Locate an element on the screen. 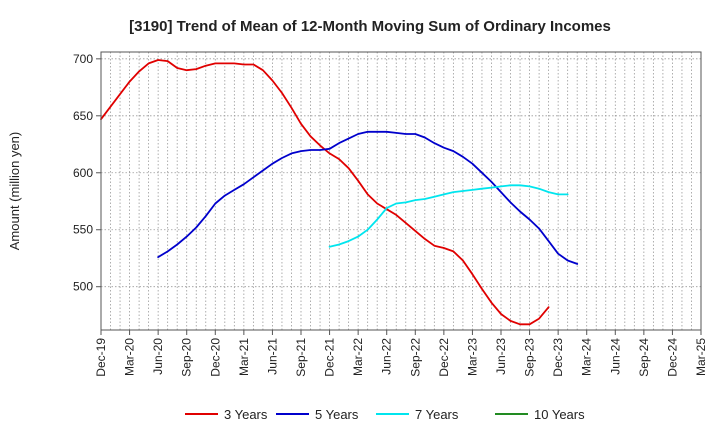  x-tick-label: Sep-21 is located at coordinates (301, 357).